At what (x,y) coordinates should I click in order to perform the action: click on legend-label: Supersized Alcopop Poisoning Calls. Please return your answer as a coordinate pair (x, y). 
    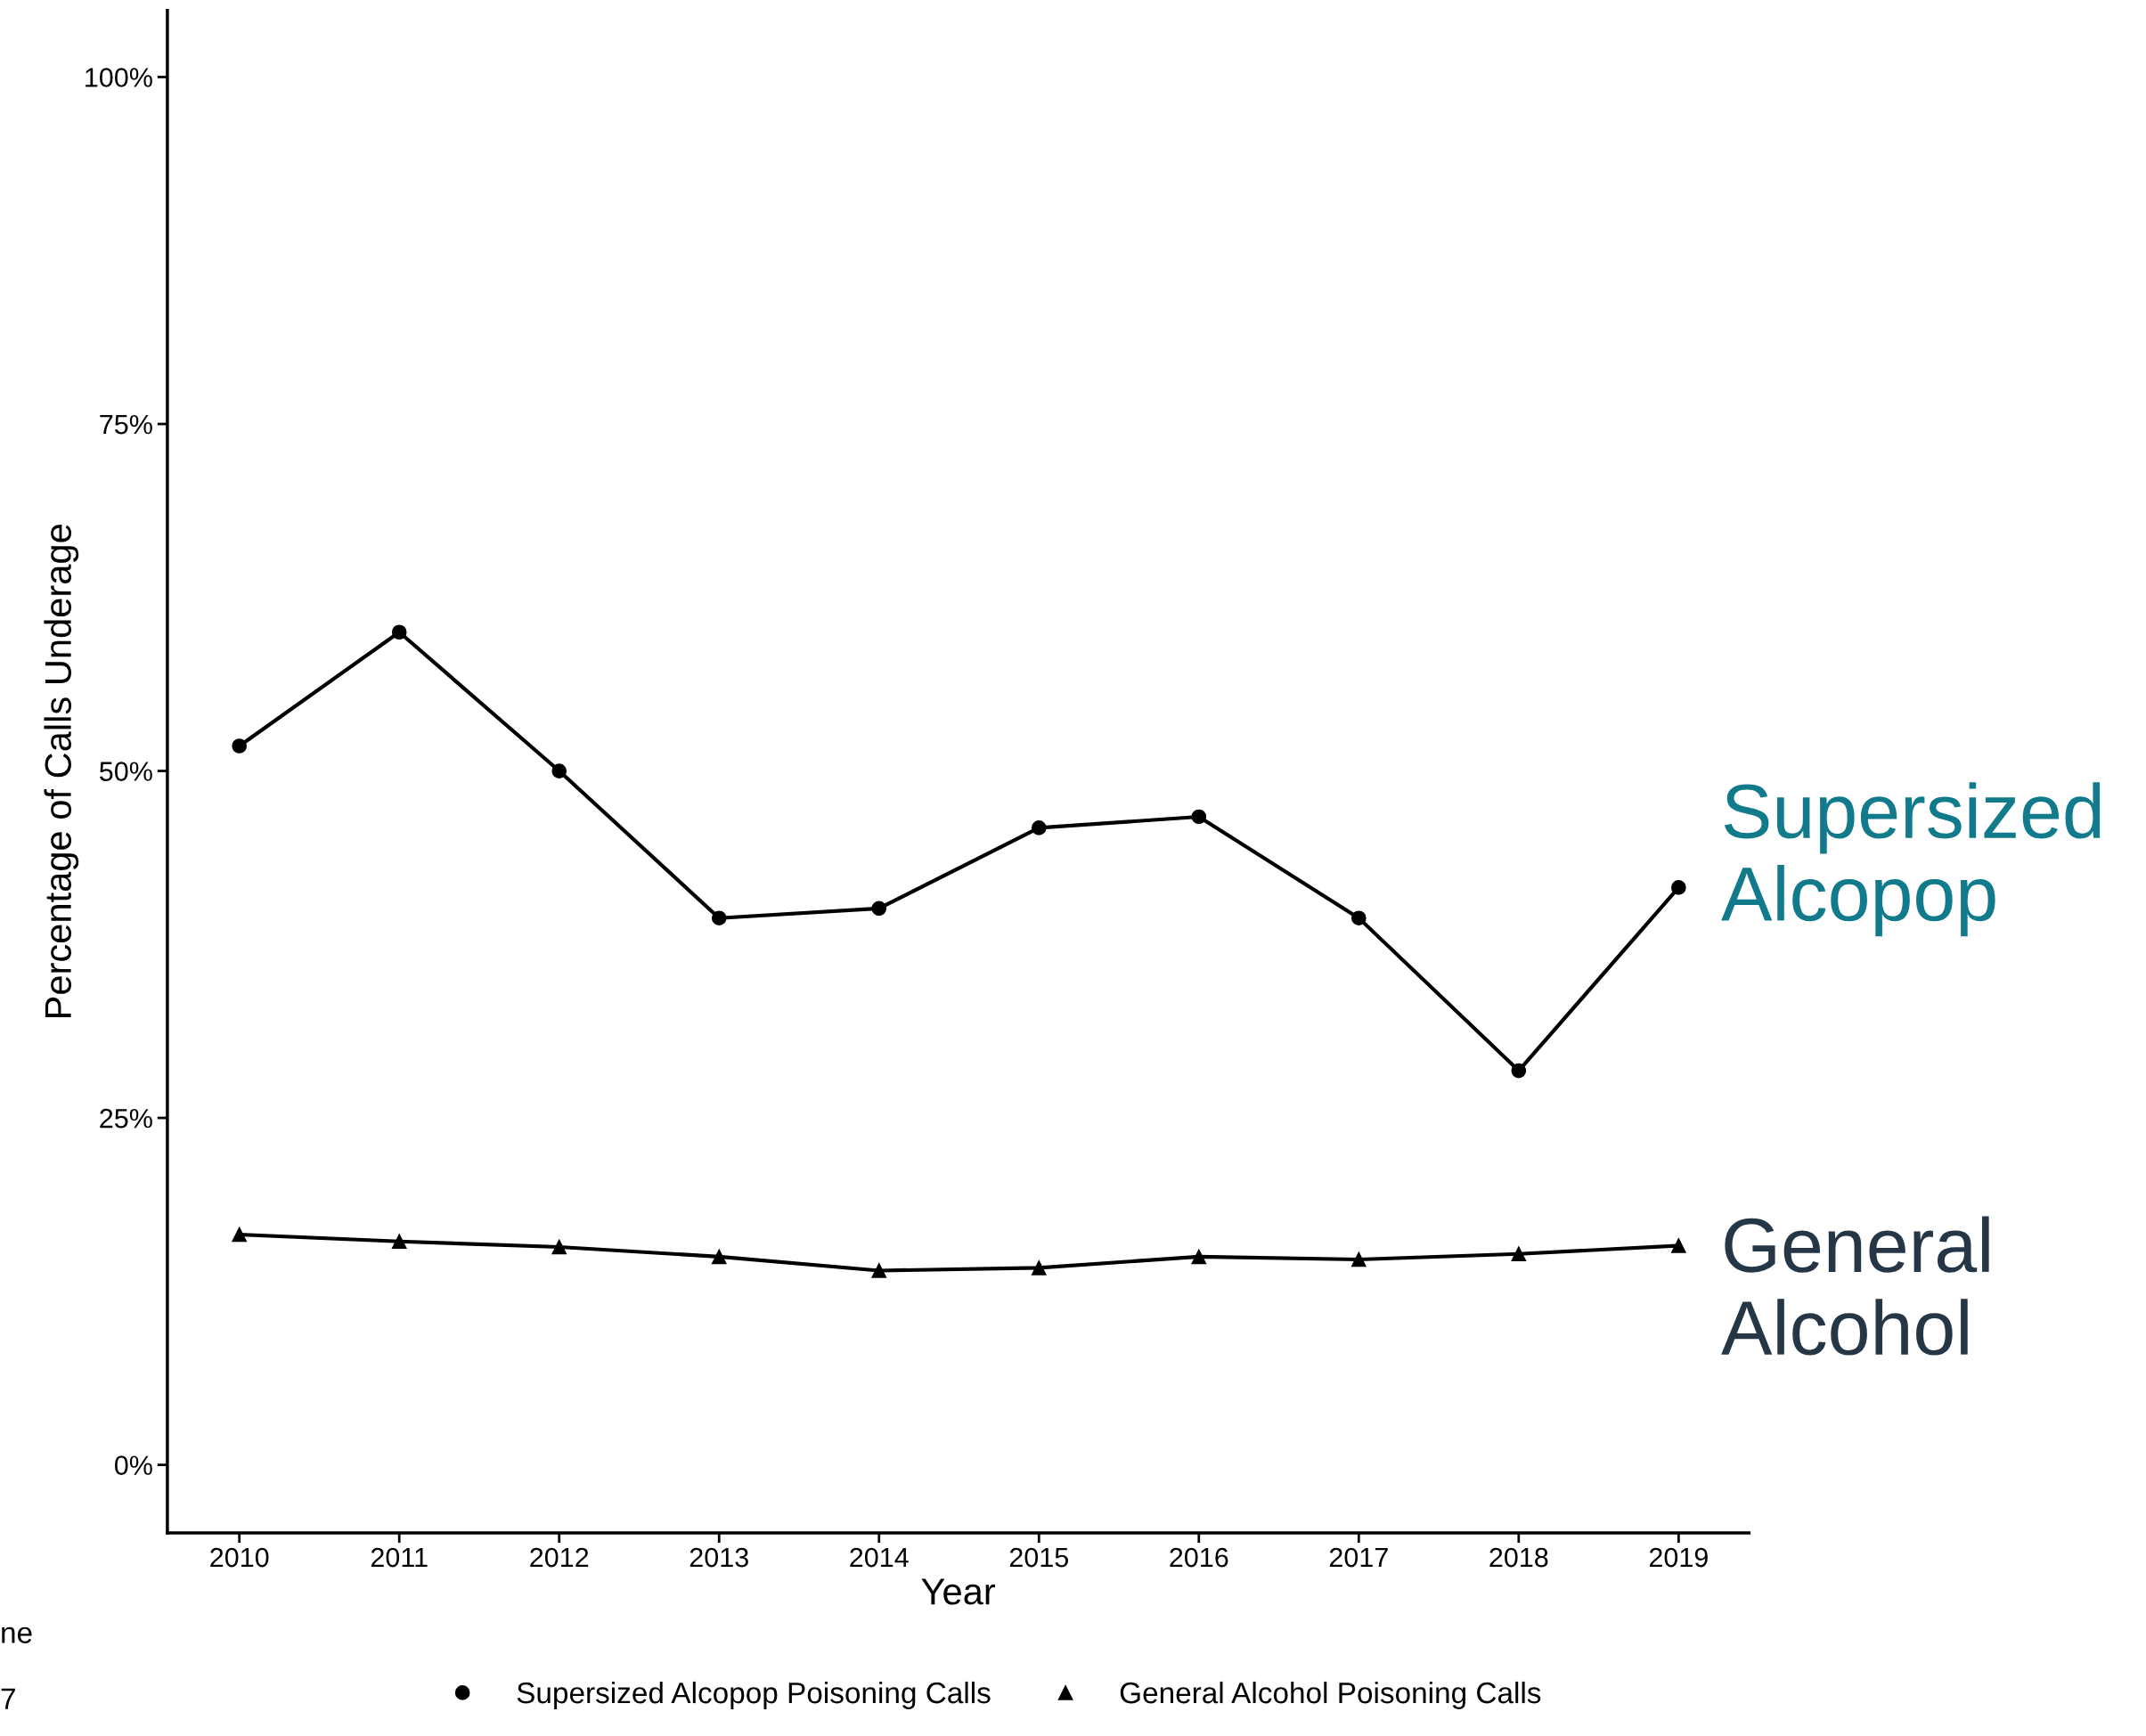
    Looking at the image, I should click on (754, 1695).